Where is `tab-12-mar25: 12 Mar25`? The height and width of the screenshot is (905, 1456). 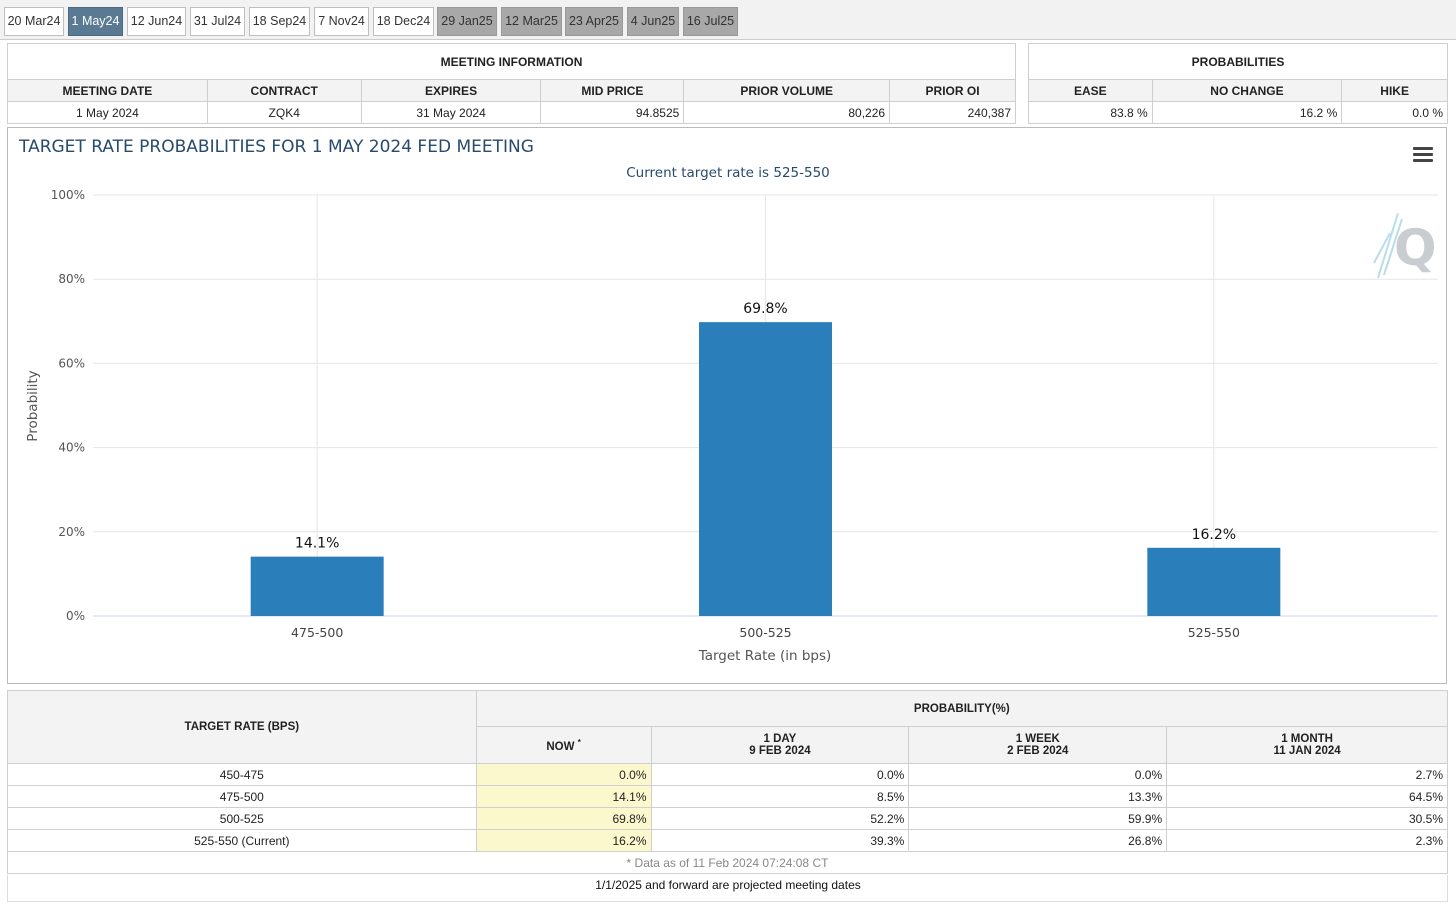 tab-12-mar25: 12 Mar25 is located at coordinates (531, 21).